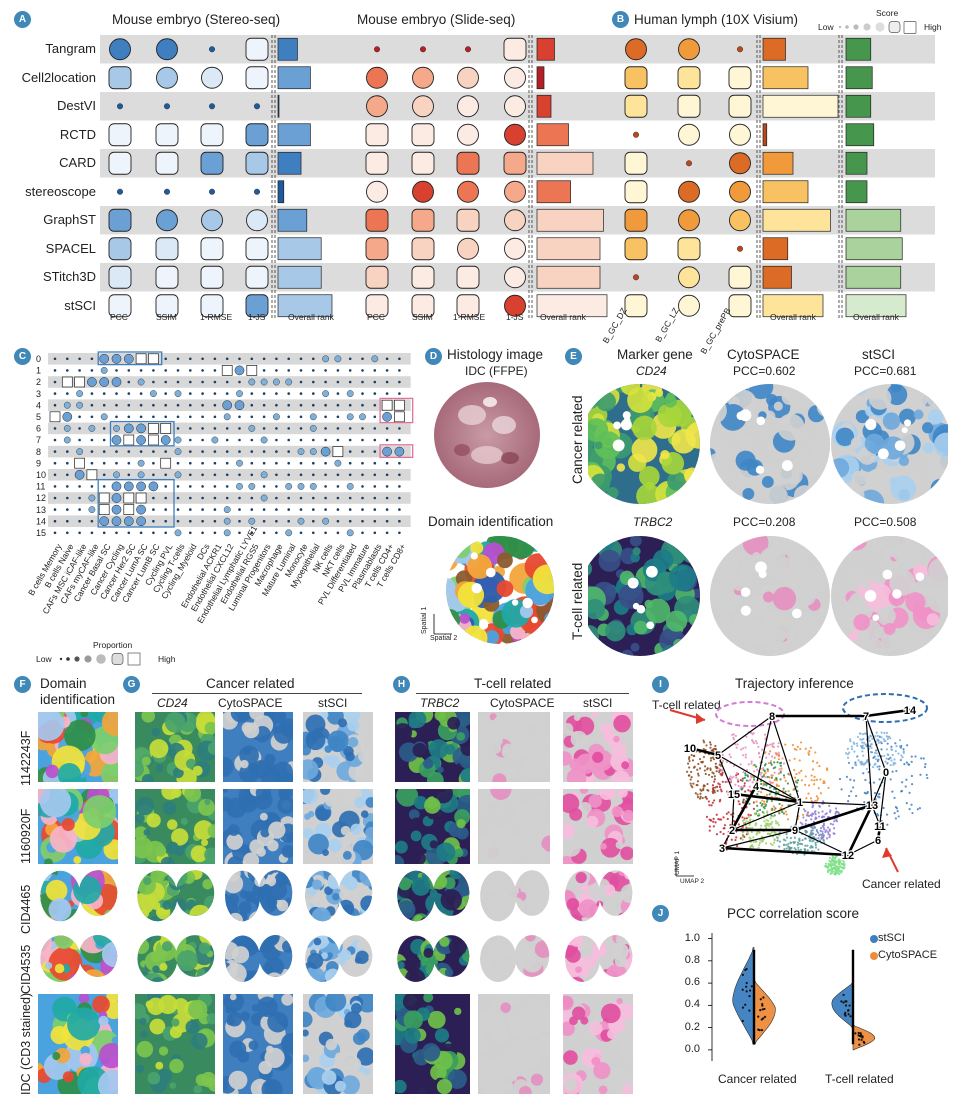  I want to click on score-dot, so click(211, 106).